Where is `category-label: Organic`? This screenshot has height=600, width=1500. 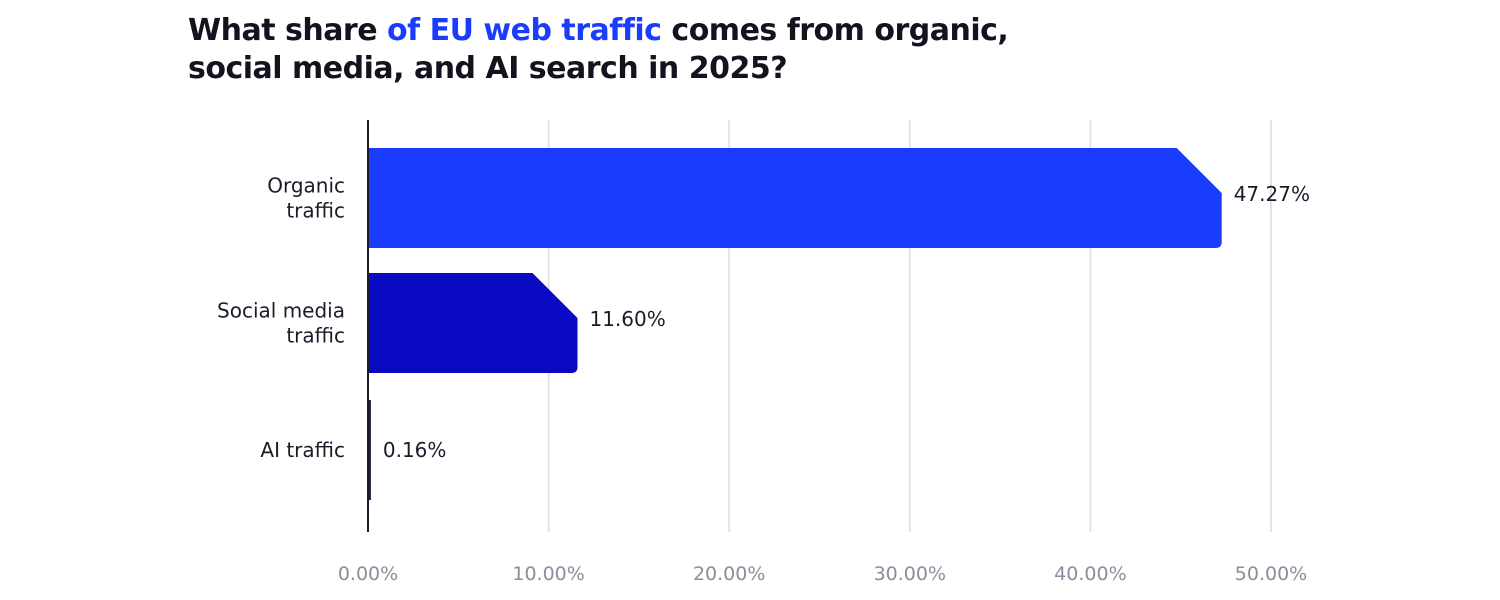
category-label: Organic is located at coordinates (306, 186).